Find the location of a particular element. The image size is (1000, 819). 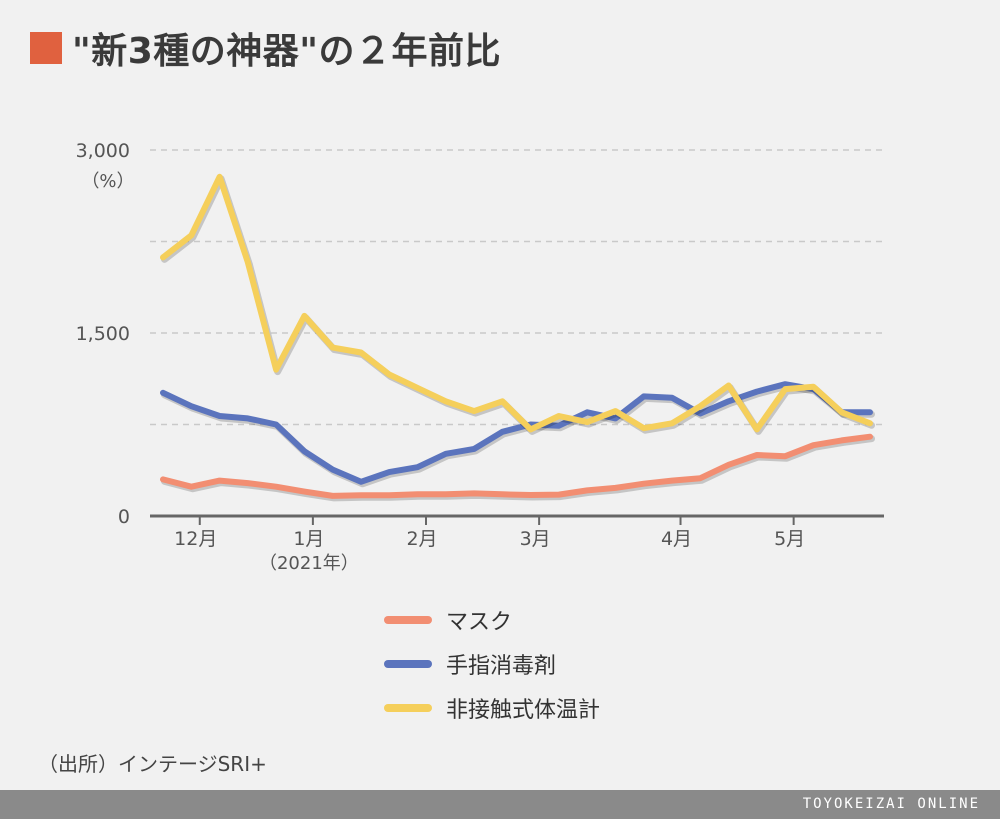

x-tick-sublabel: （2021年） is located at coordinates (309, 563).